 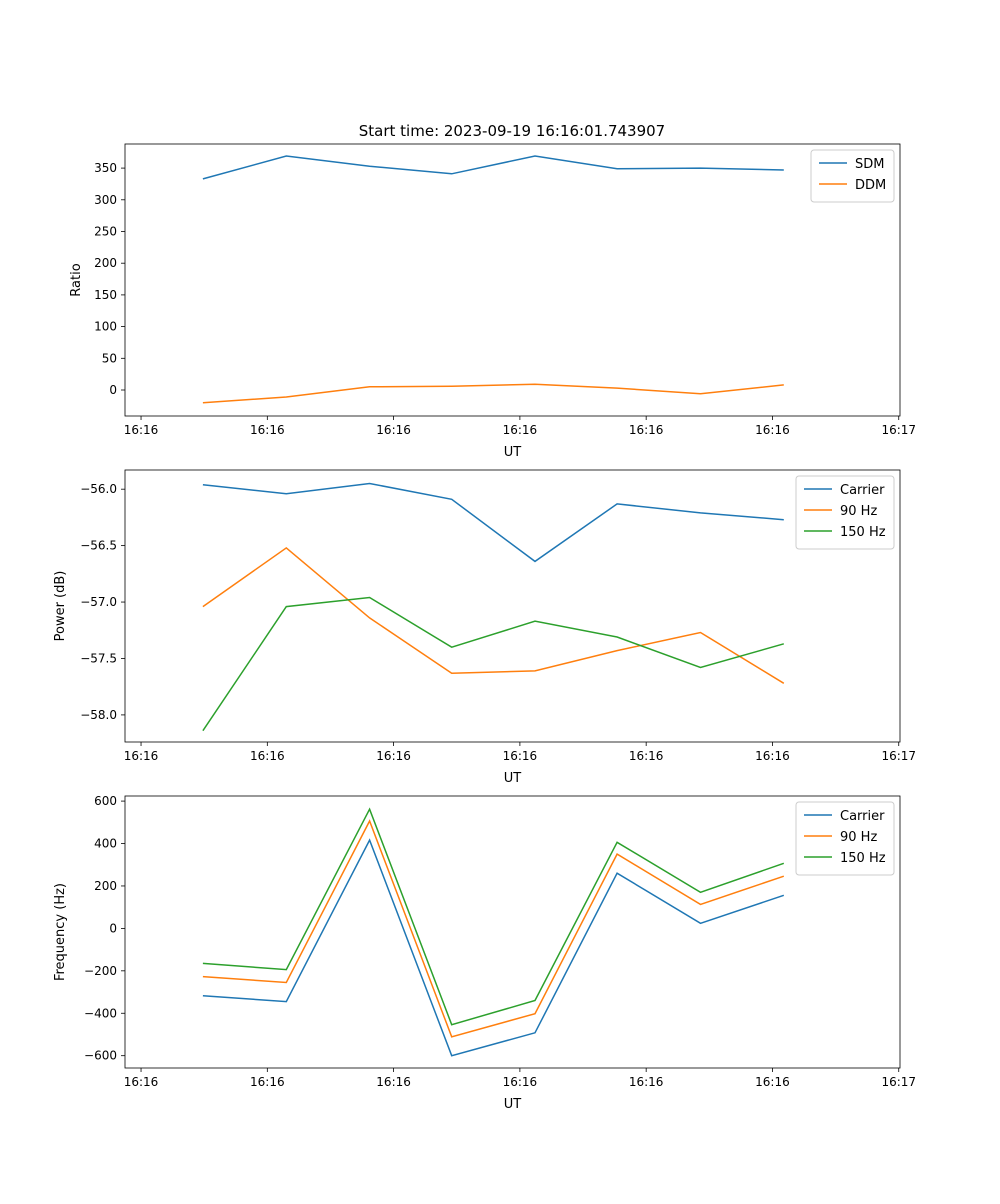 What do you see at coordinates (493, 167) in the screenshot?
I see `series-line-sdm` at bounding box center [493, 167].